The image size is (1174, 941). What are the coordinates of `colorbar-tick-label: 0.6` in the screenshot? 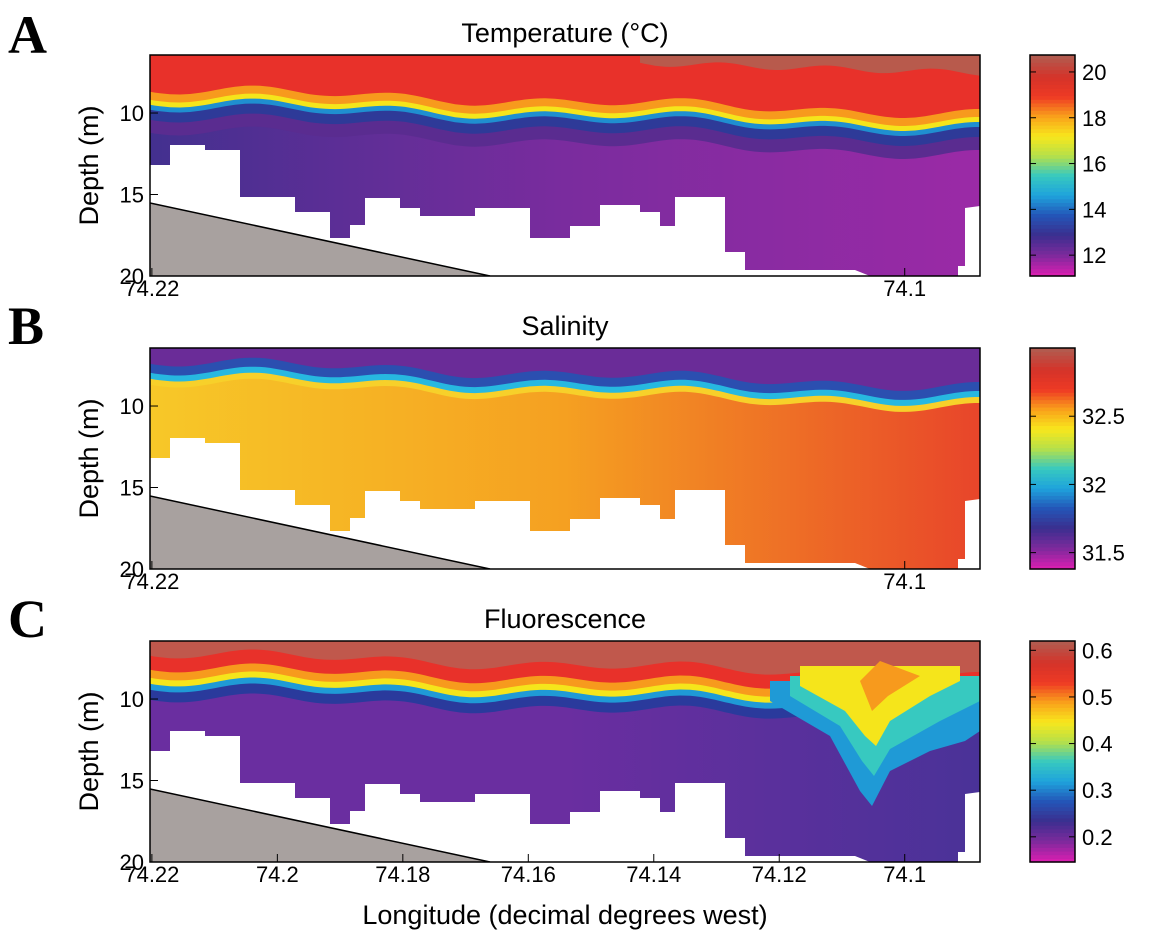 It's located at (1097, 650).